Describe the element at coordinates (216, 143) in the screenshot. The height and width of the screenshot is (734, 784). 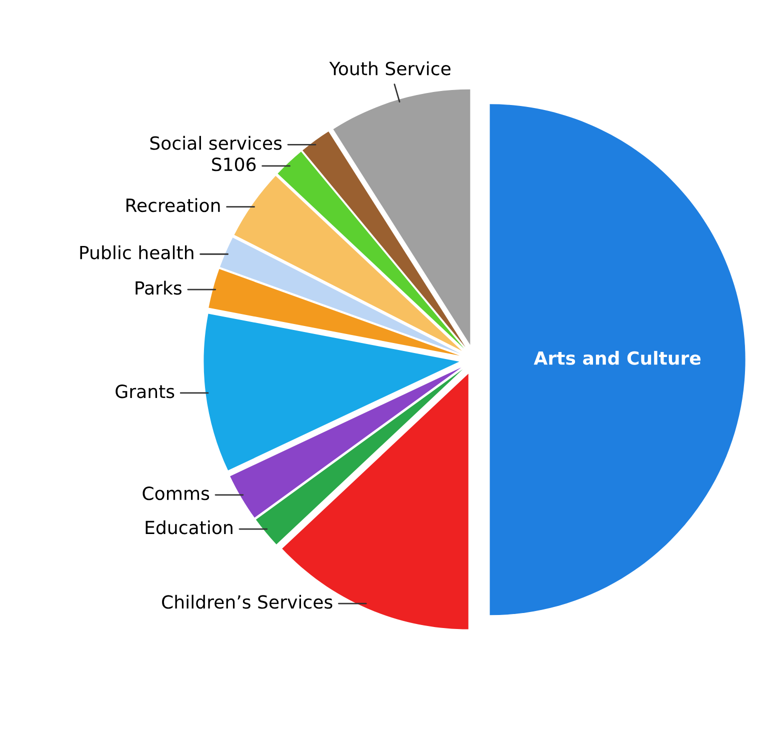
I see `slice-label: Social services` at that location.